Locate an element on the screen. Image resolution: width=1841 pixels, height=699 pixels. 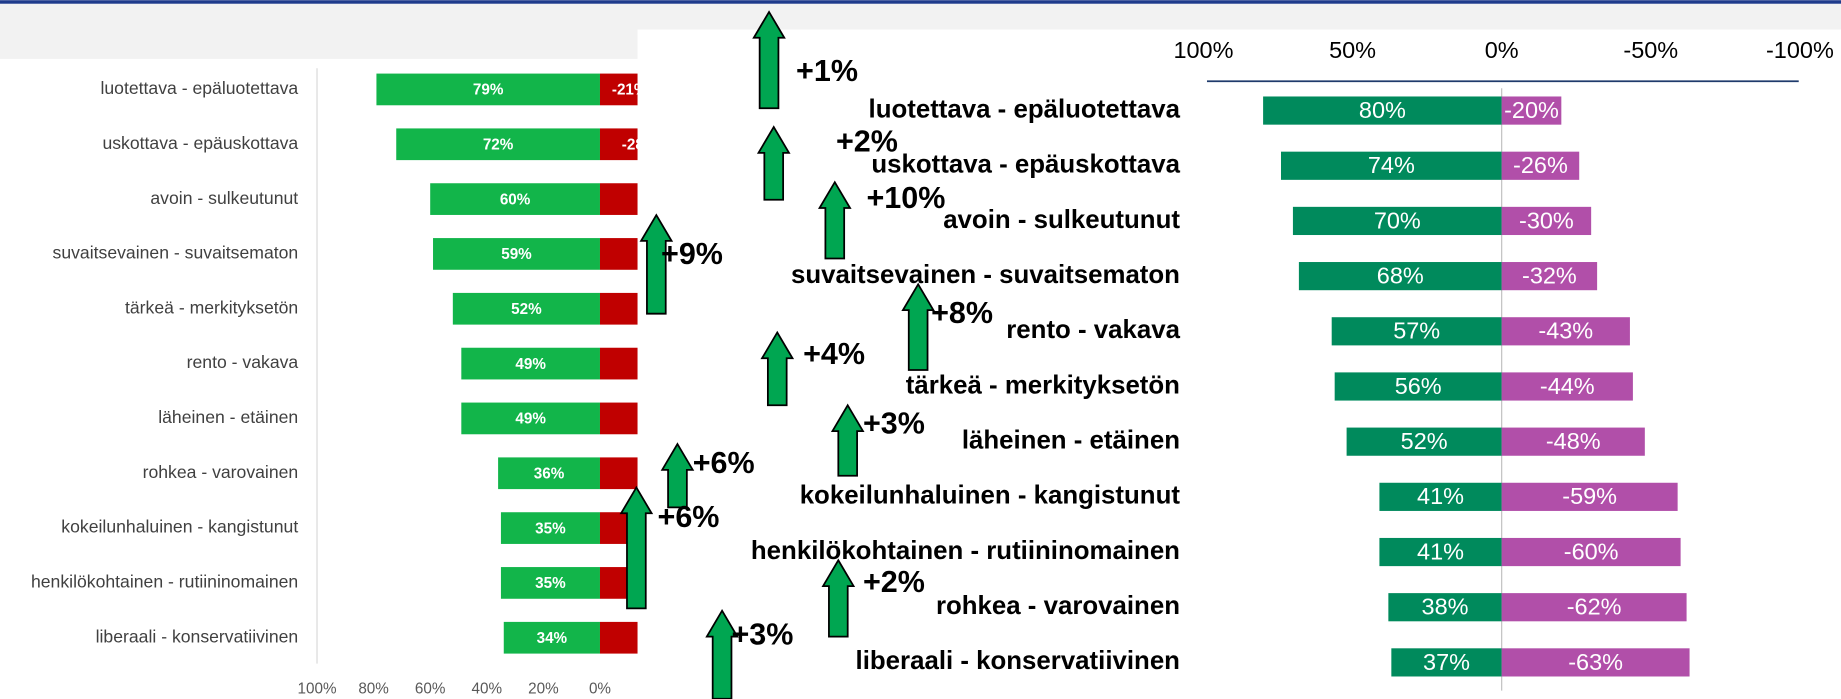
value-label: 79% is located at coordinates (488, 90).